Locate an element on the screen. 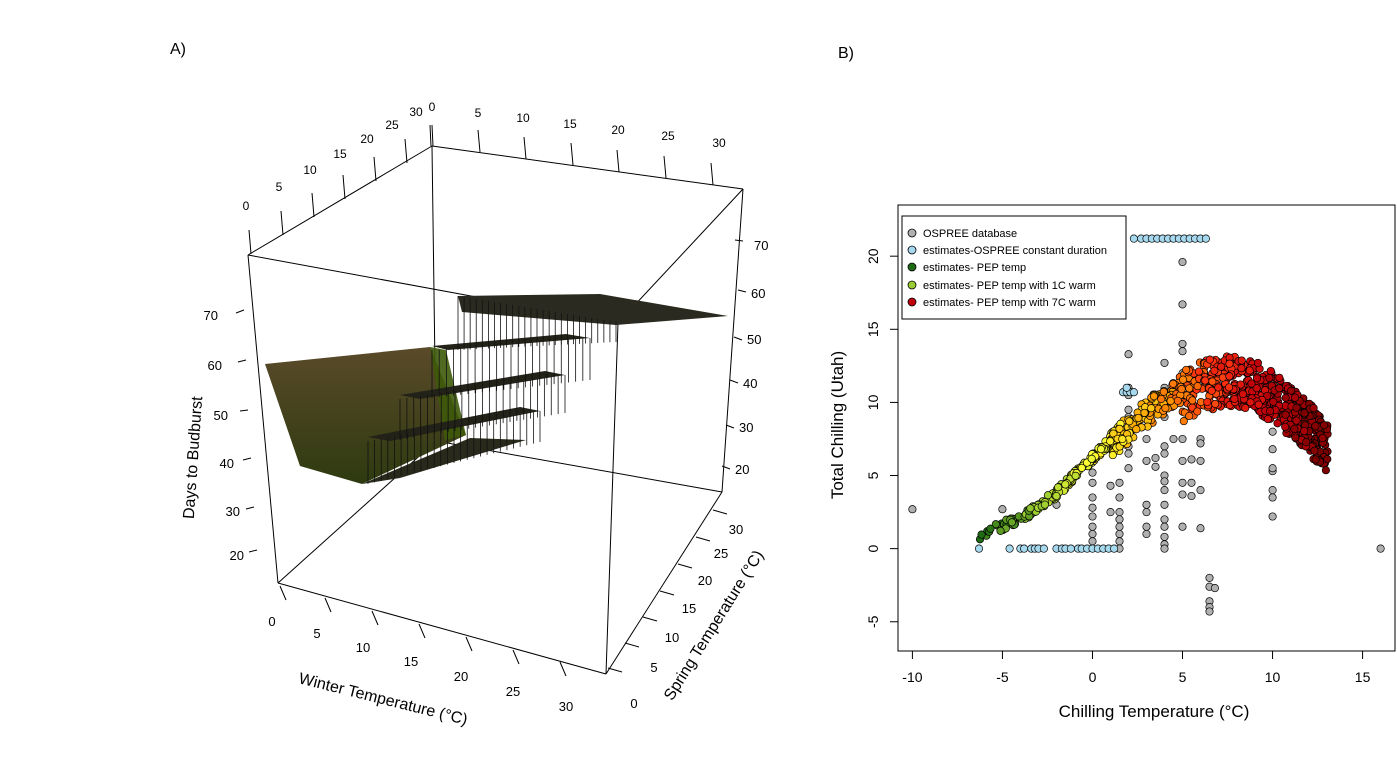  top-spring-tick-0: 0 is located at coordinates (432, 107).